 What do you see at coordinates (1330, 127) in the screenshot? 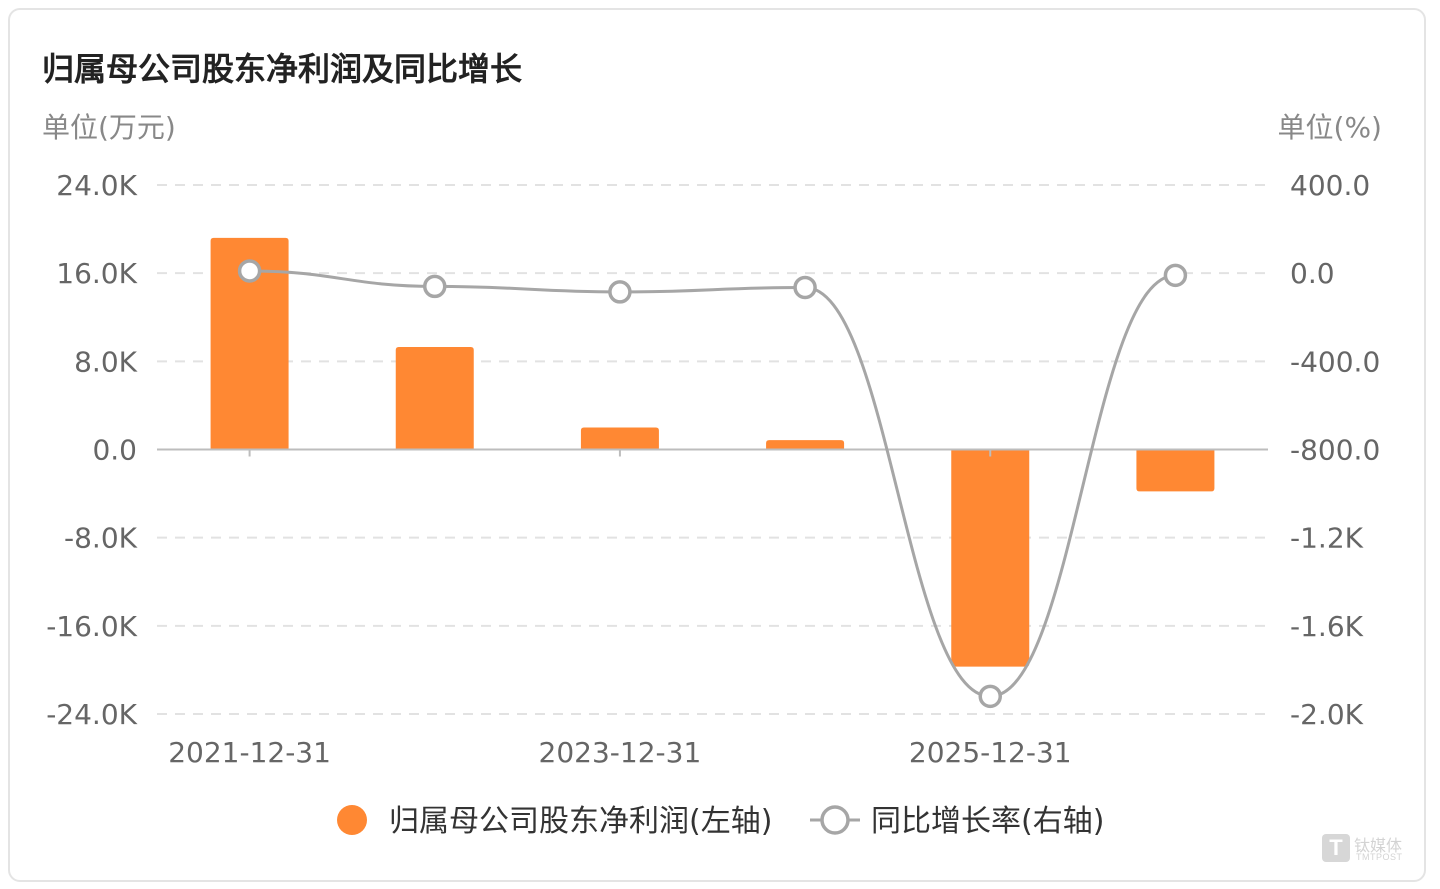
I see `right-axis-unit: 单位(%)` at bounding box center [1330, 127].